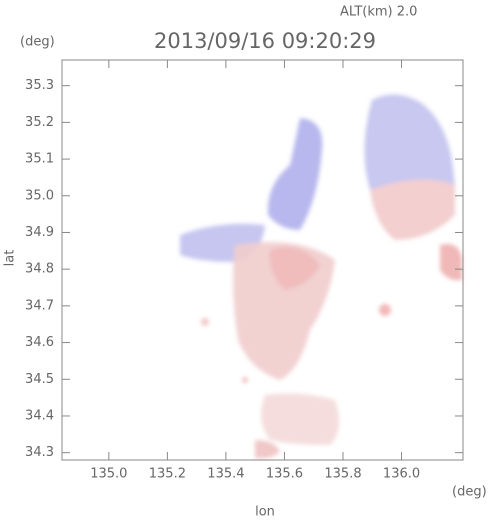 This screenshot has width=491, height=521. What do you see at coordinates (39, 415) in the screenshot?
I see `y-tick-label: 34.4` at bounding box center [39, 415].